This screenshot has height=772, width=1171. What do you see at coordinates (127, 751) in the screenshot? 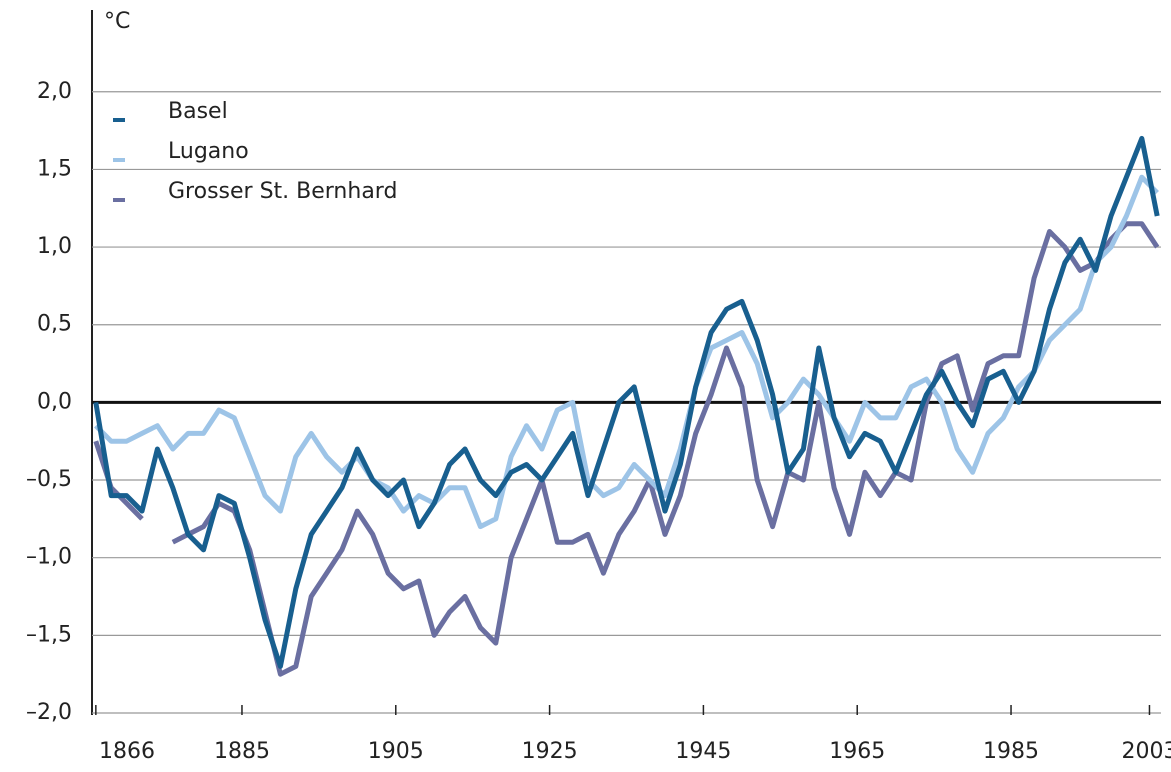
I see `x-tick-label: 1866` at bounding box center [127, 751].